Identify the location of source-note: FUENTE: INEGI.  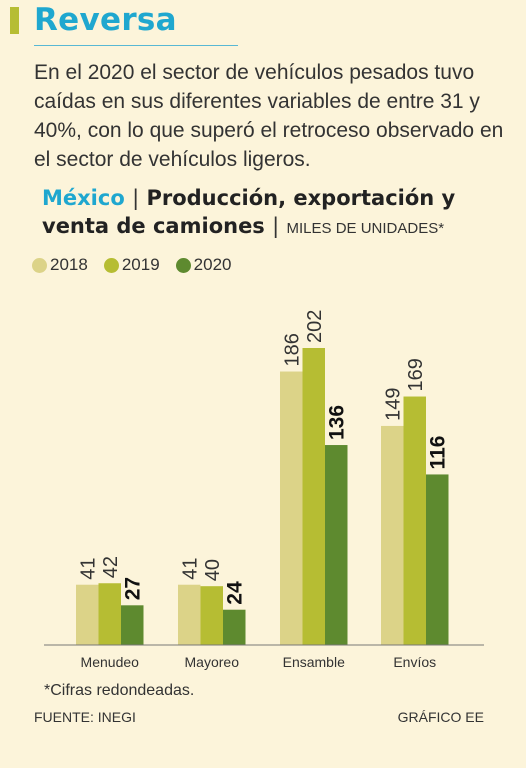
(85, 717).